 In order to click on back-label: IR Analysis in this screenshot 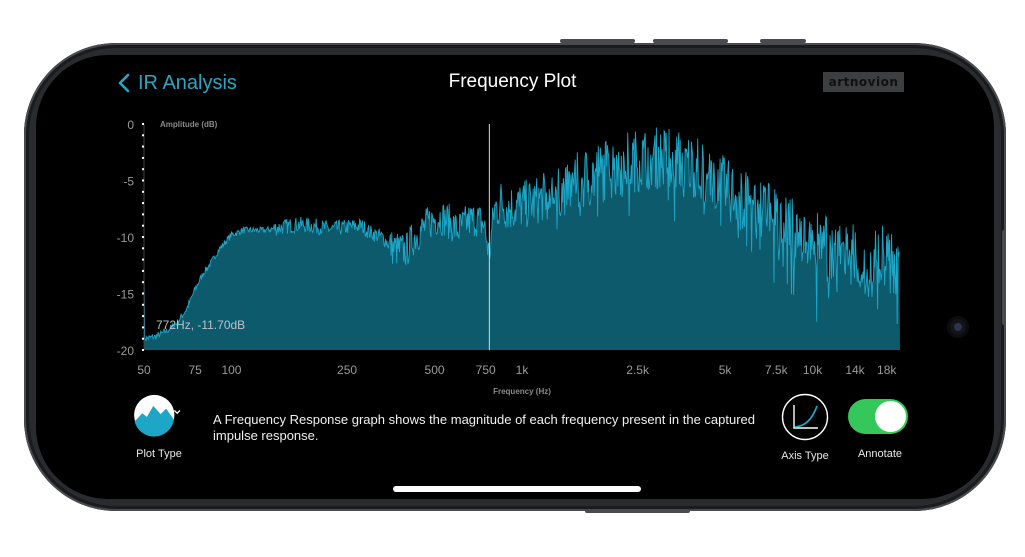, I will do `click(187, 82)`.